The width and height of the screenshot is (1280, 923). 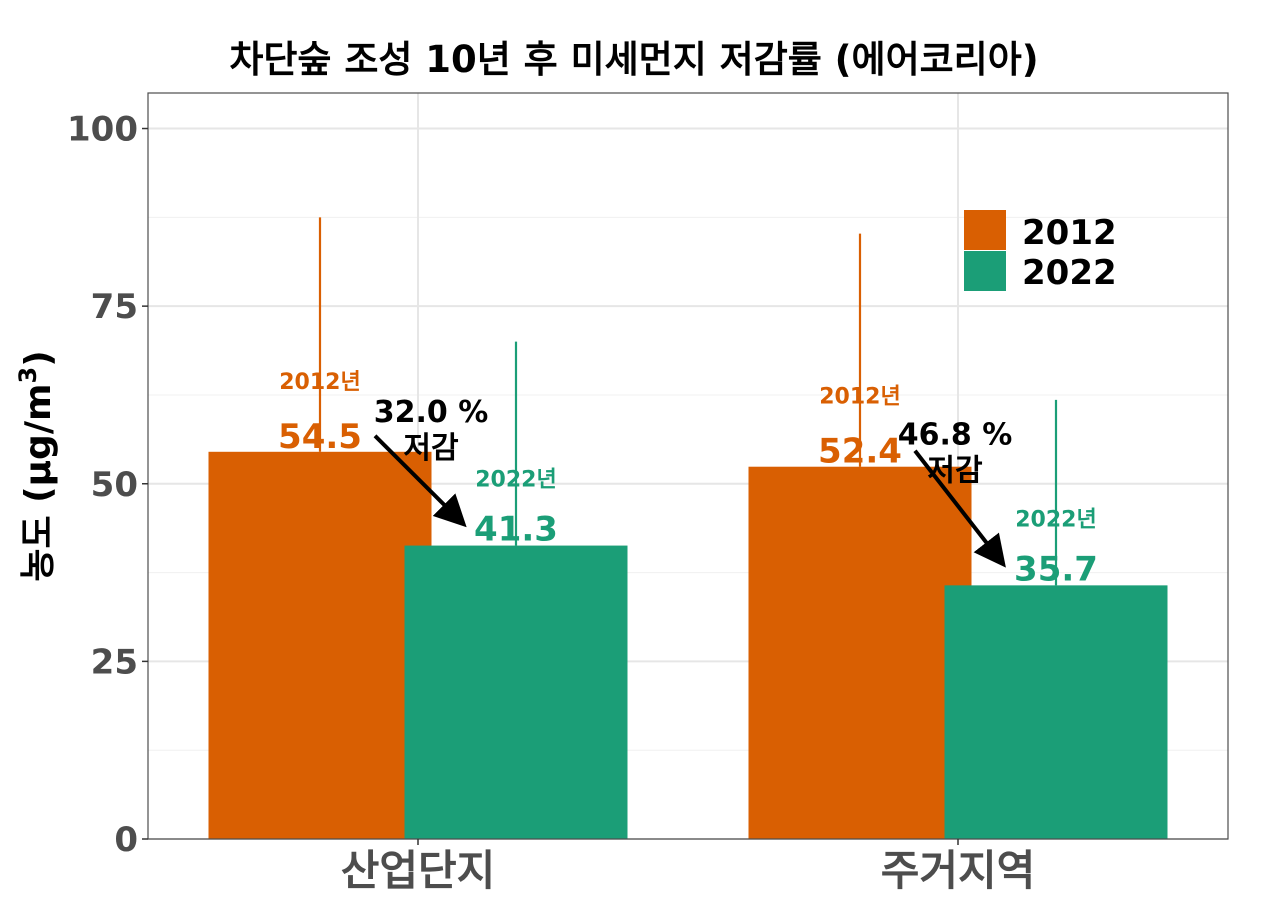 What do you see at coordinates (633, 59) in the screenshot?
I see `chart-title: 차단숲 조성 10년 후 미세먼지 저감률 (에어코리아)` at bounding box center [633, 59].